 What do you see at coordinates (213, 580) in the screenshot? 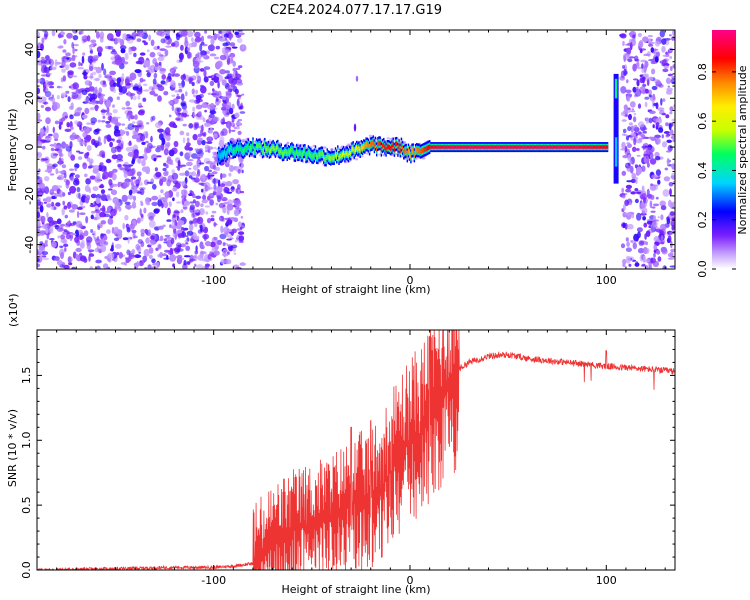
I see `snr-xtick-label: -100` at bounding box center [213, 580].